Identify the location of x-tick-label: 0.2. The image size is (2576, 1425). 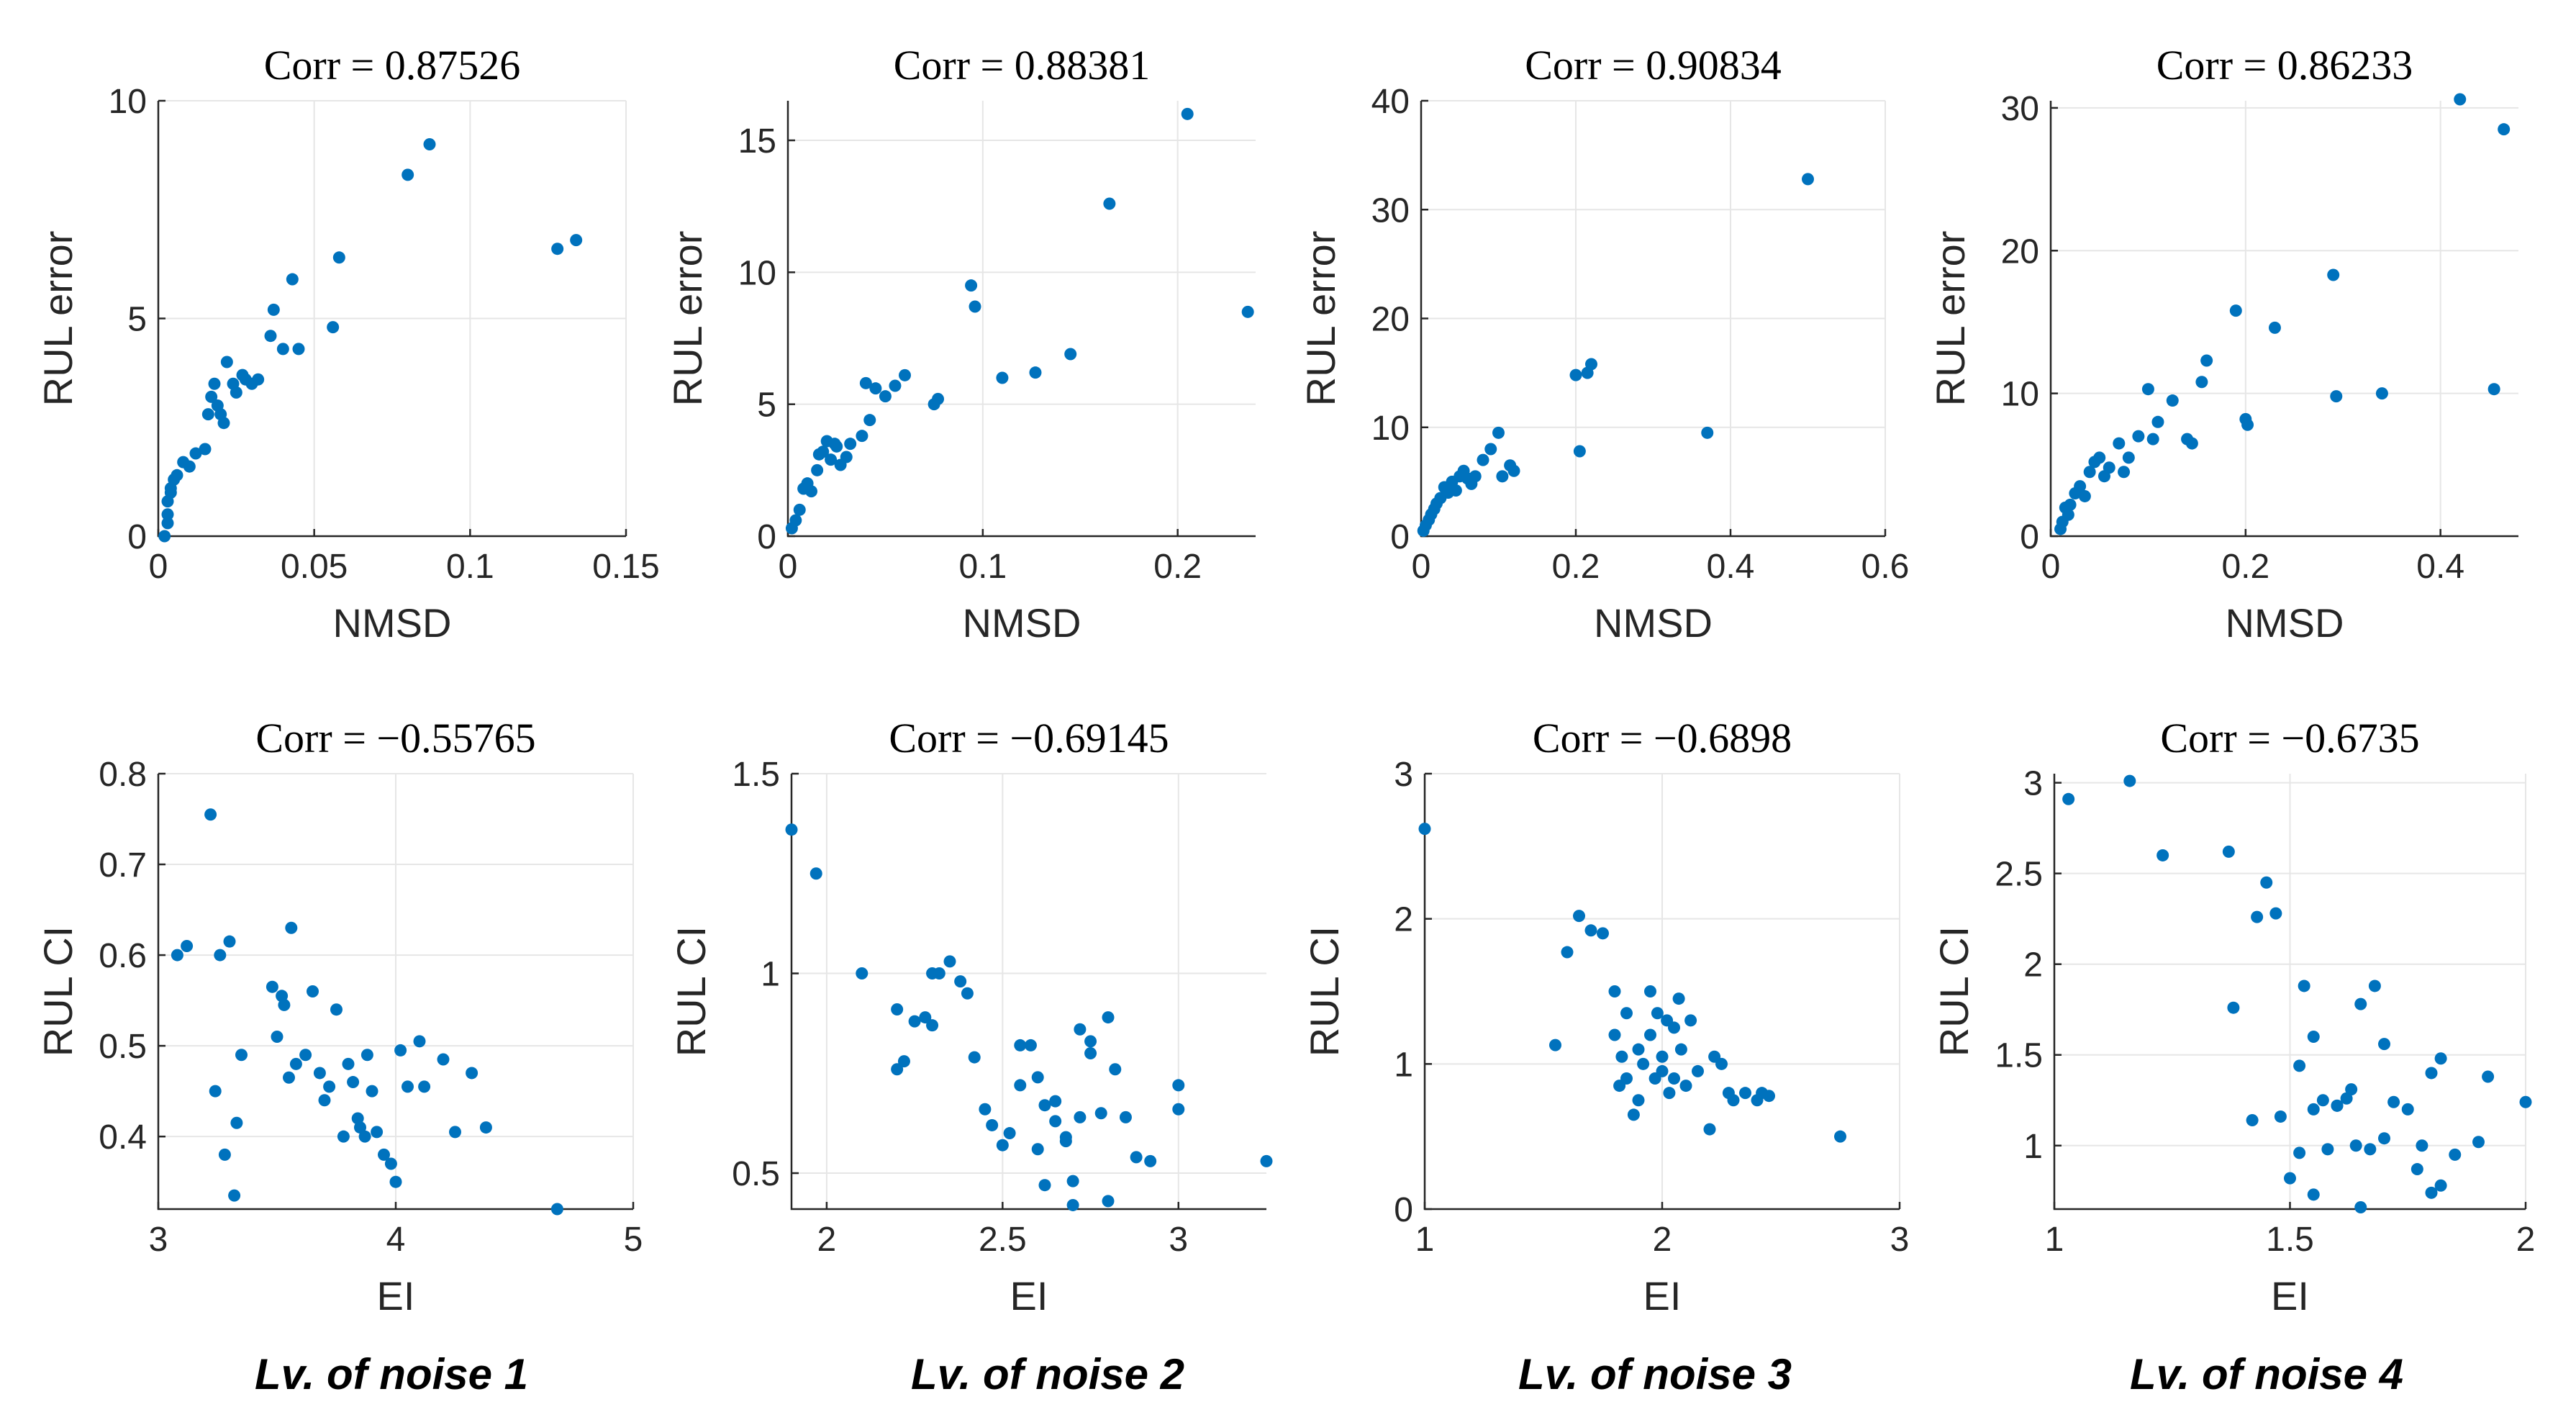
(2245, 567).